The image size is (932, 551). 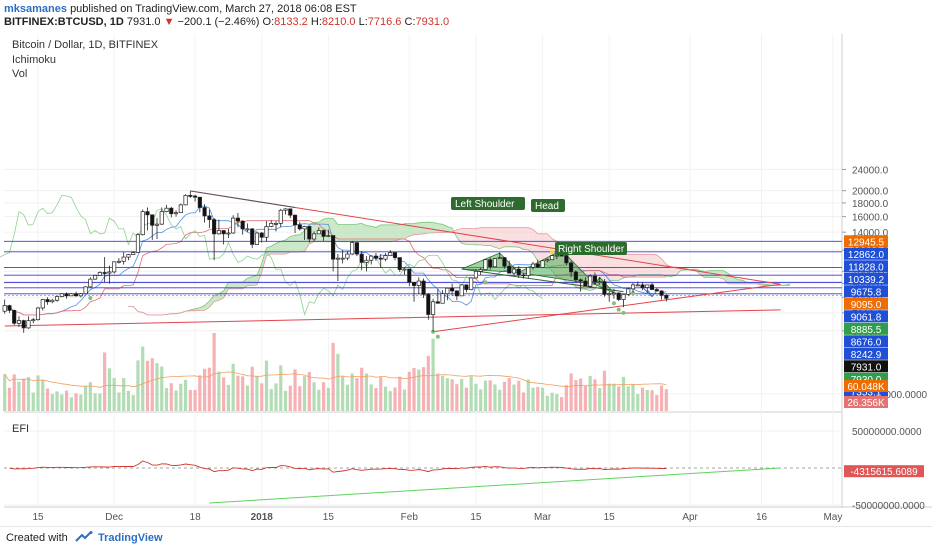 I want to click on symbol-name: BITFINEX:BTCUSD, 1D, so click(x=64, y=22).